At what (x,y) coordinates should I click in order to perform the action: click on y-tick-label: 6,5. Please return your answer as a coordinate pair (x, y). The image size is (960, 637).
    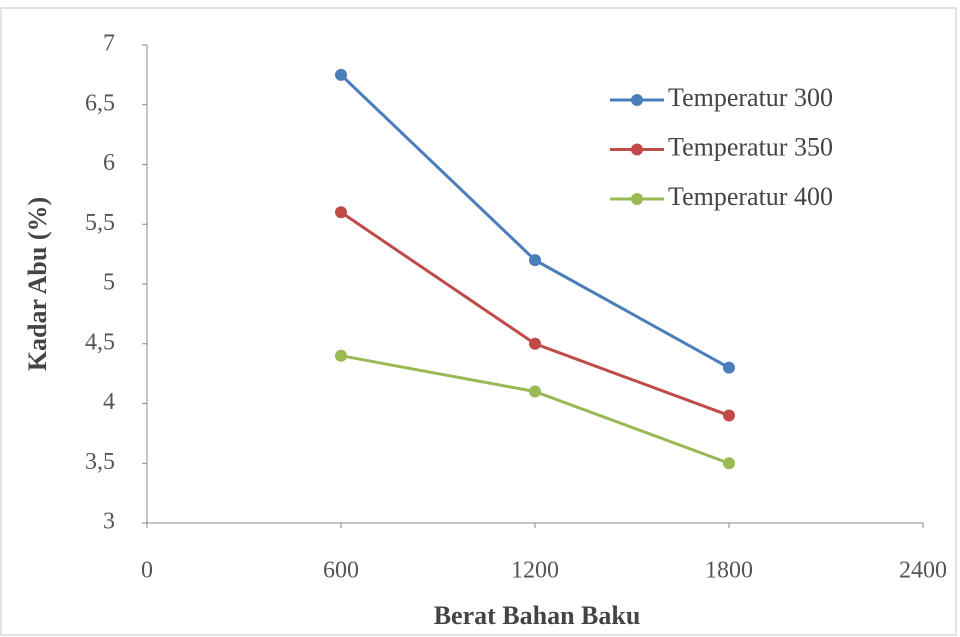
    Looking at the image, I should click on (100, 103).